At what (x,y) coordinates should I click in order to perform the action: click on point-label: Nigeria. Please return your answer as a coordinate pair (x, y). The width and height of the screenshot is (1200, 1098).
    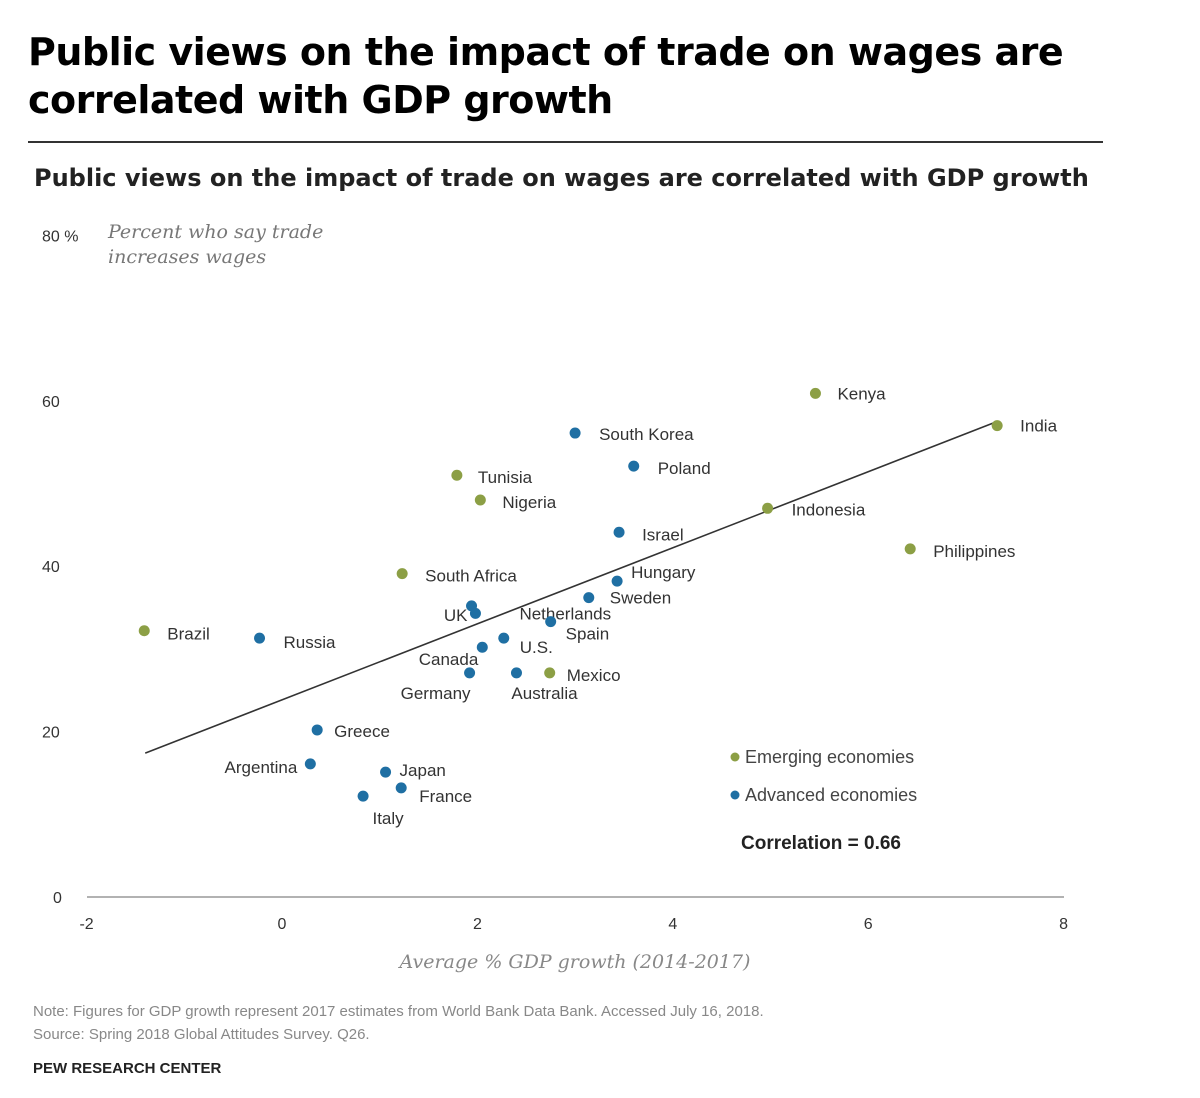
    Looking at the image, I should click on (529, 502).